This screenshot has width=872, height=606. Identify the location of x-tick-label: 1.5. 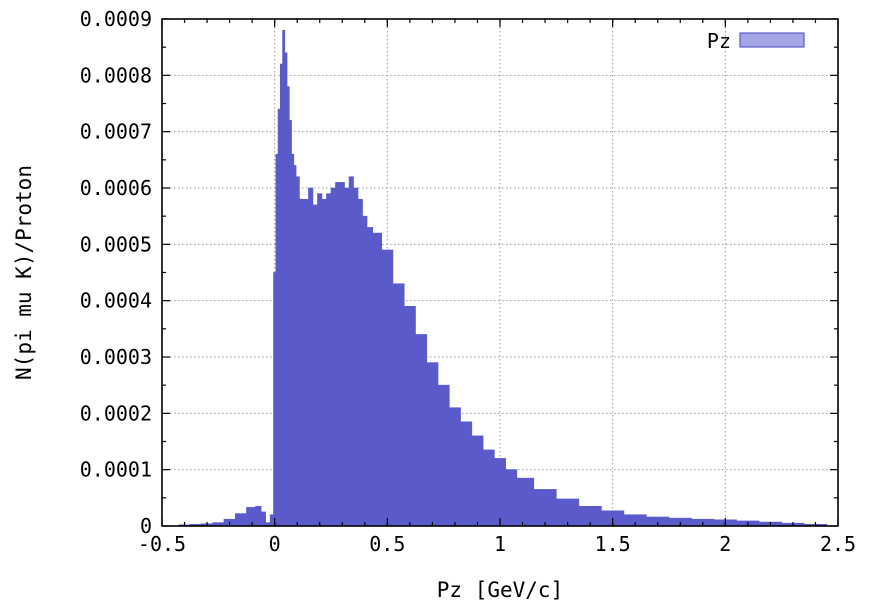
(613, 544).